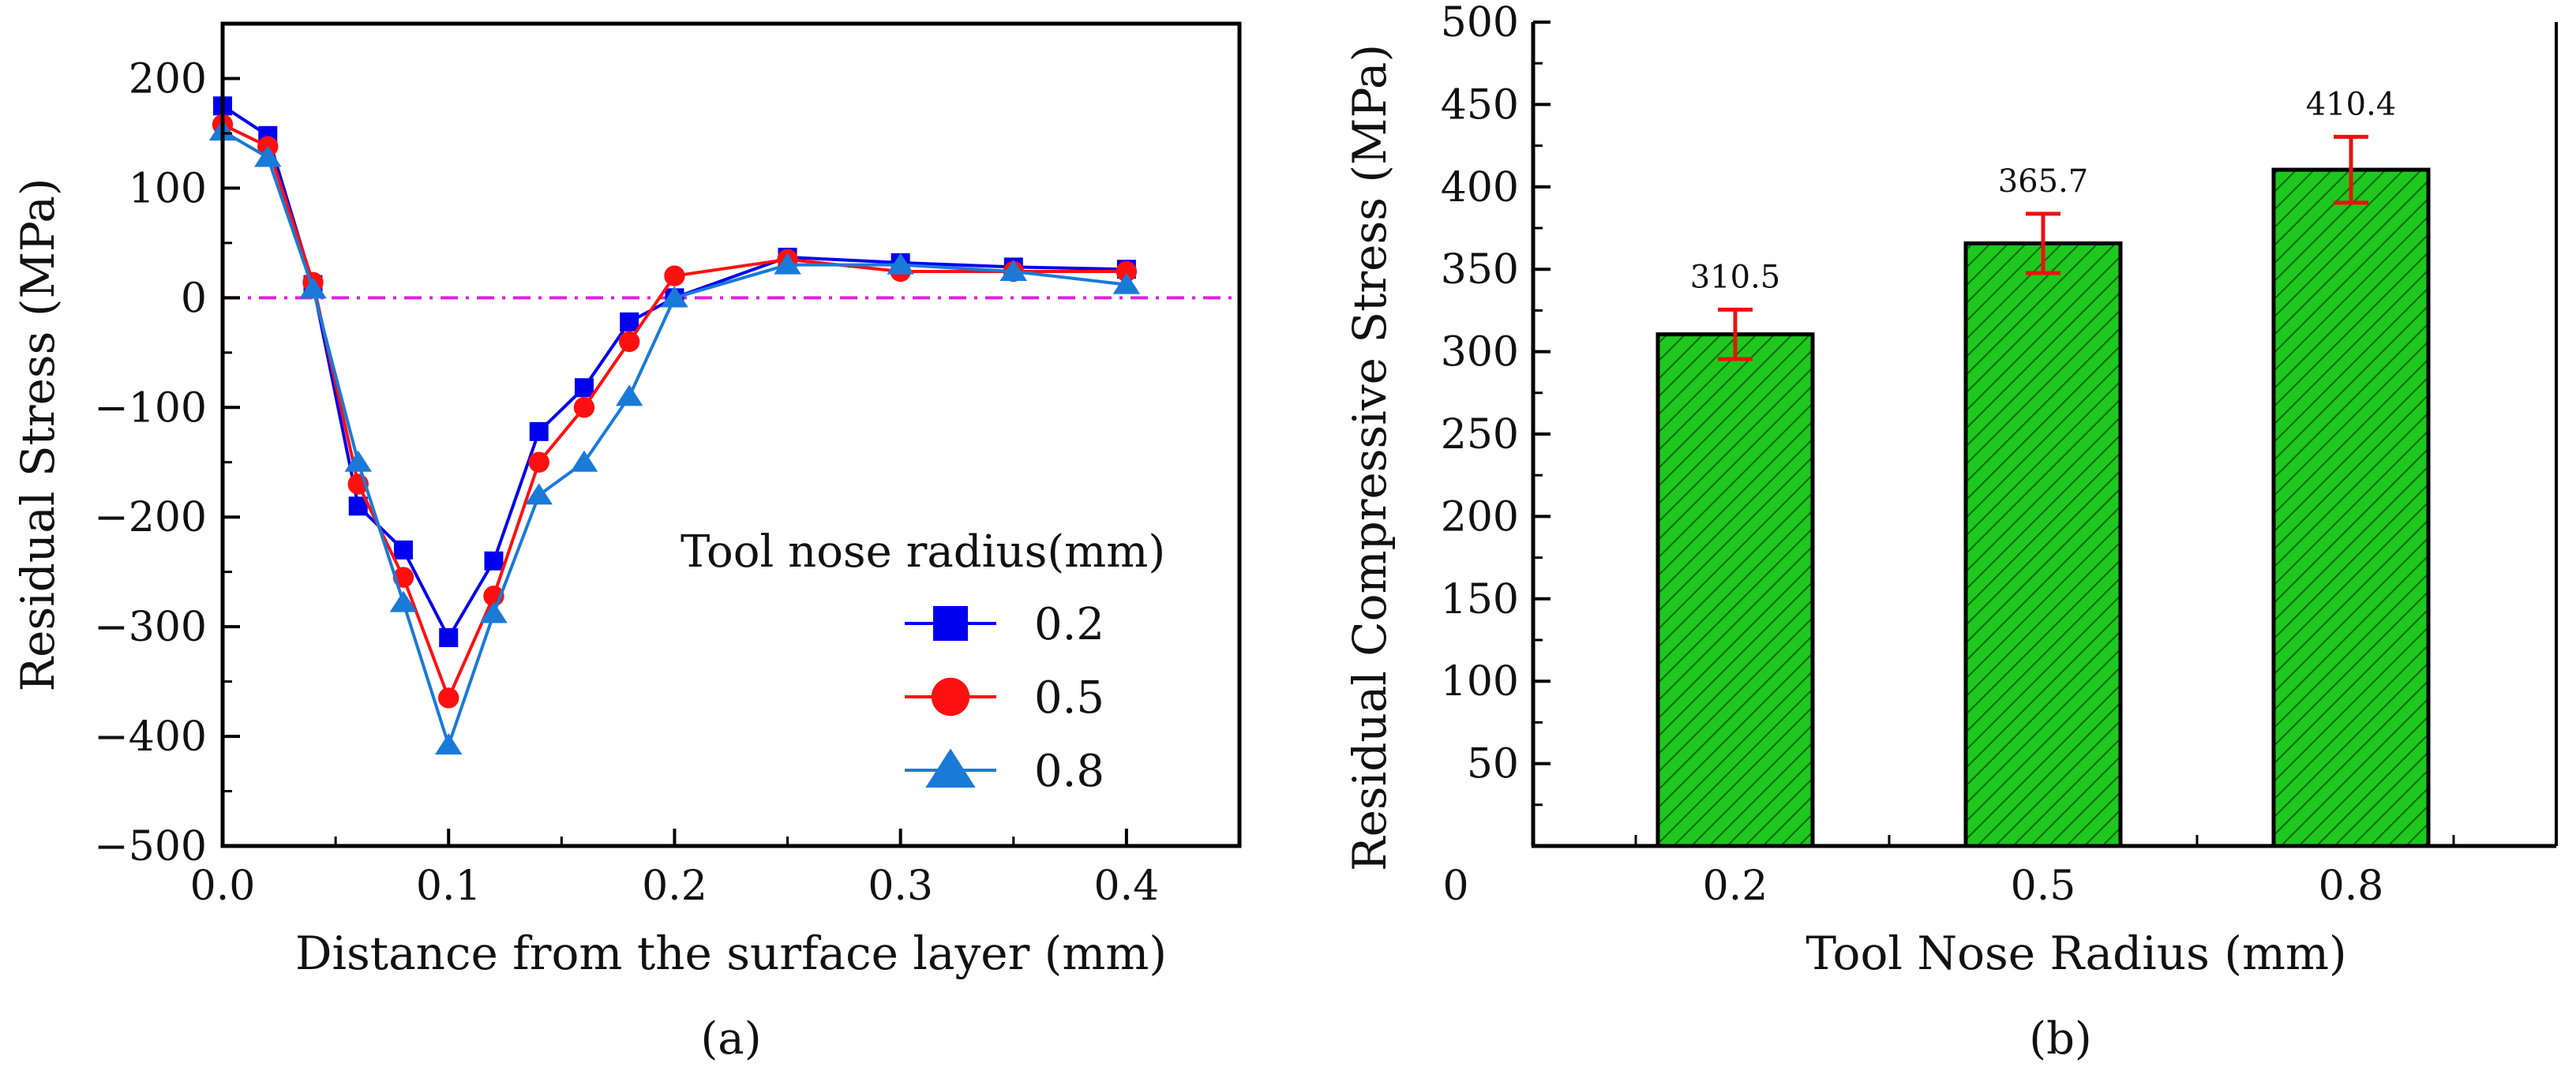  I want to click on panel-label: (b), so click(2060, 1039).